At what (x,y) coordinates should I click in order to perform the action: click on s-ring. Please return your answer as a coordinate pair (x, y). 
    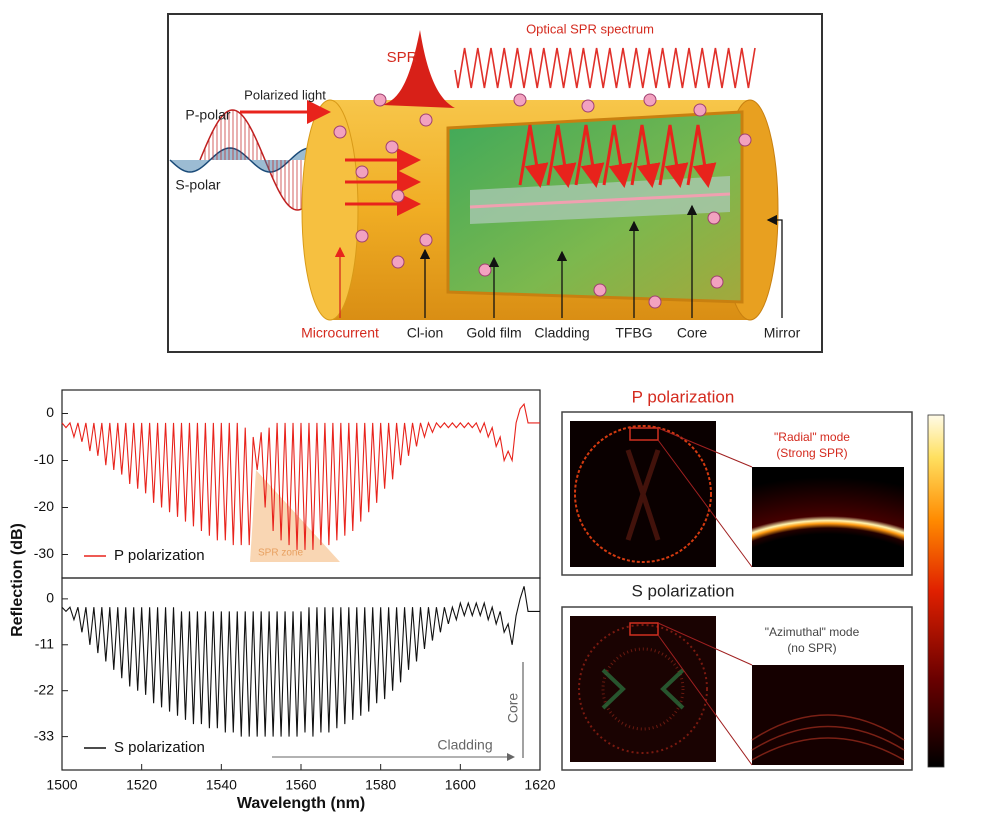
    Looking at the image, I should click on (643, 689).